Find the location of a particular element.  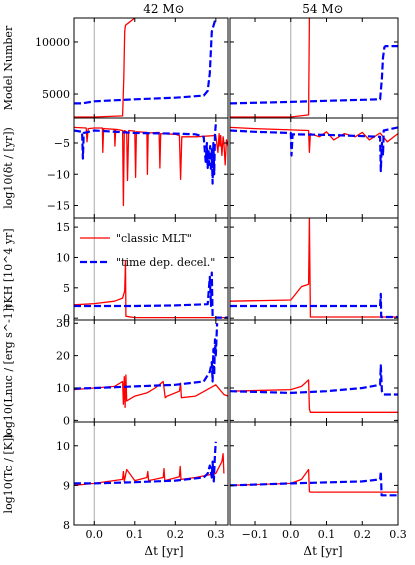

y-tick-label: 20 is located at coordinates (63, 356).